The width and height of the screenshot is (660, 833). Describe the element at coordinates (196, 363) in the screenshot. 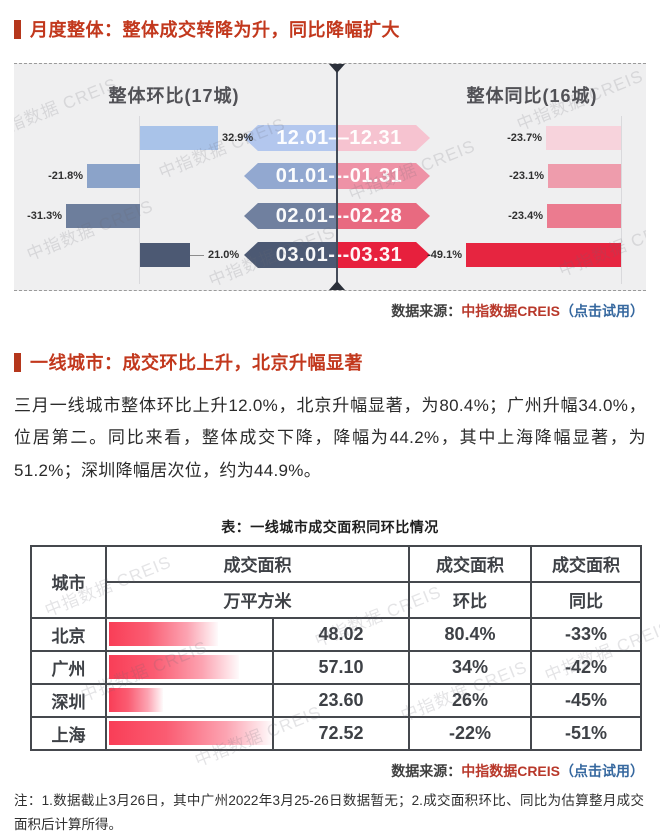

I see `section2-title: 一线城市：成交环比上升，北京升幅显著` at that location.